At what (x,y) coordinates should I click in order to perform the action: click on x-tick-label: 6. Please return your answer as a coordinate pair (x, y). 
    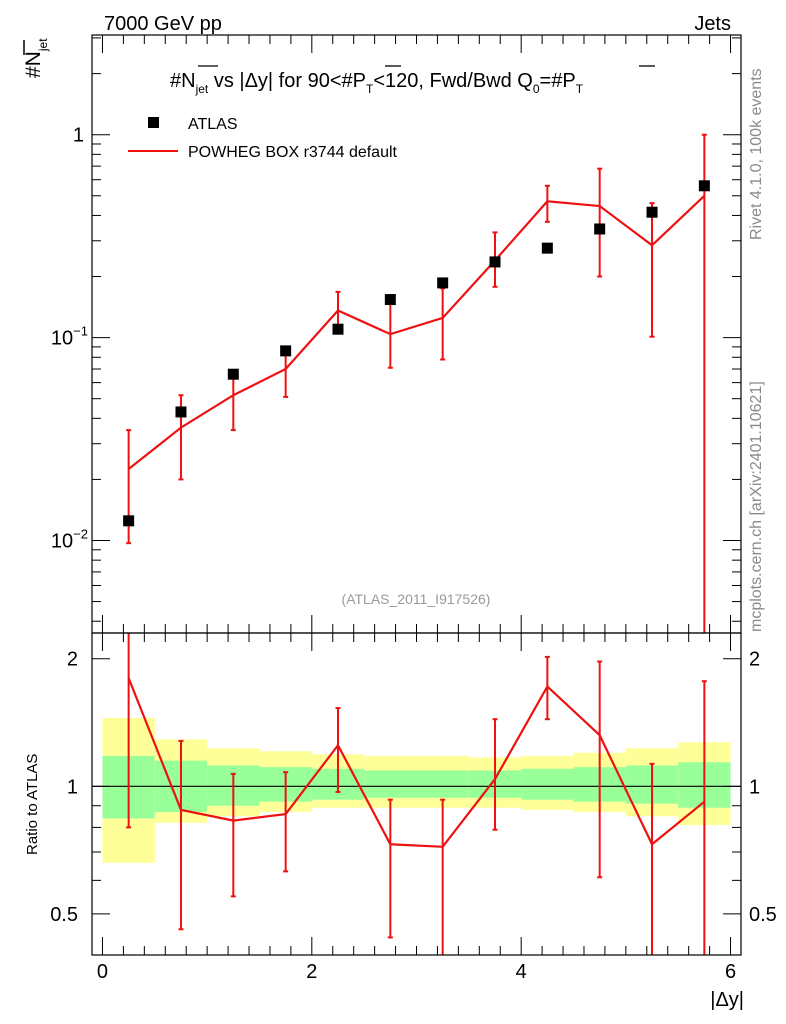
    Looking at the image, I should click on (730, 972).